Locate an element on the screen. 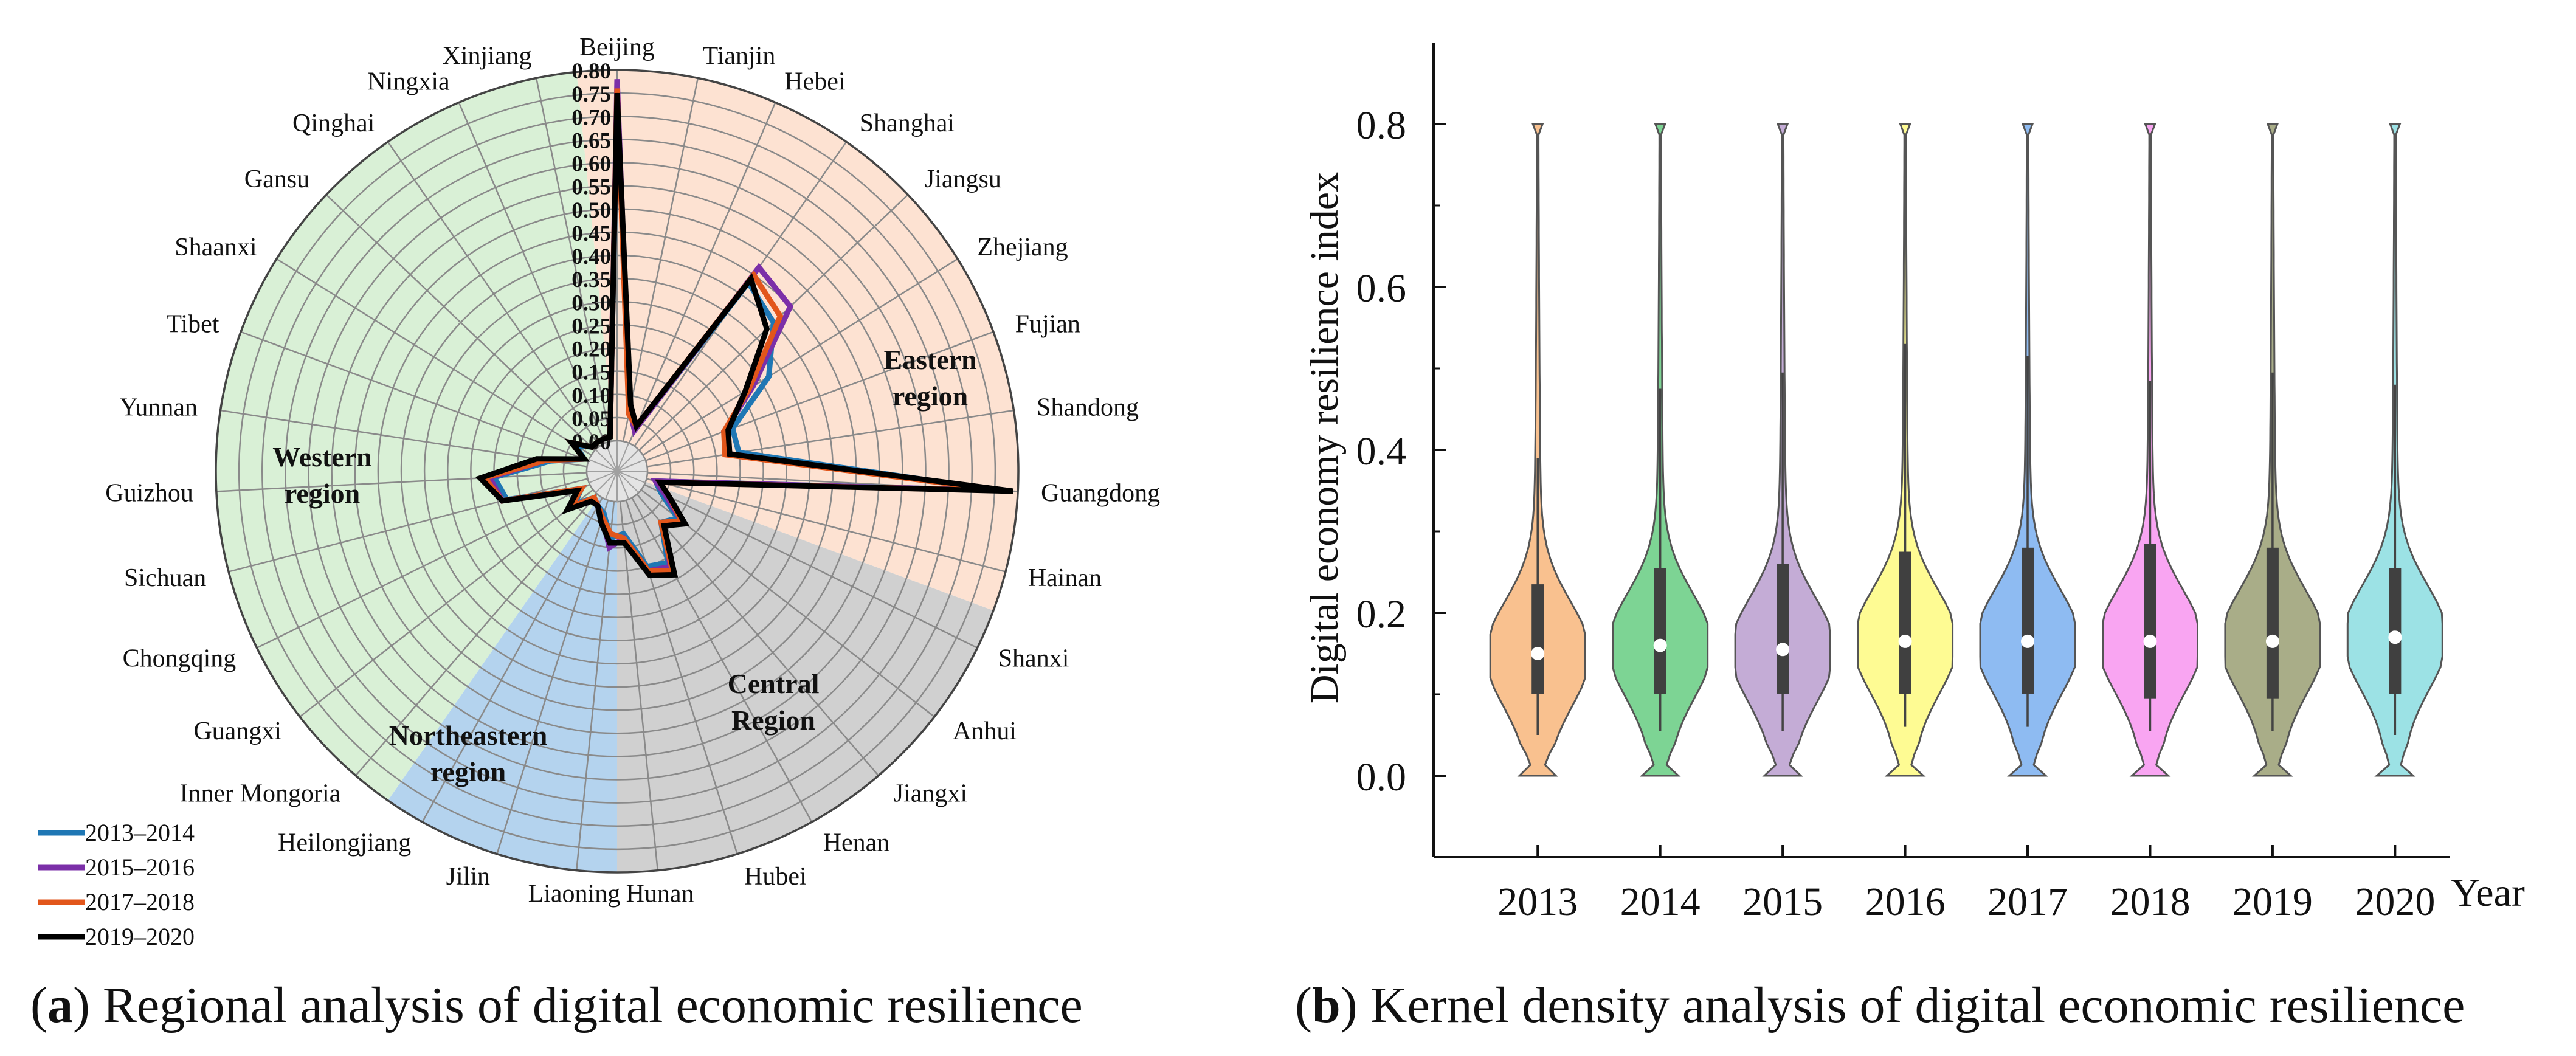 The image size is (2576, 1056). category-label: Xinjiang is located at coordinates (487, 56).